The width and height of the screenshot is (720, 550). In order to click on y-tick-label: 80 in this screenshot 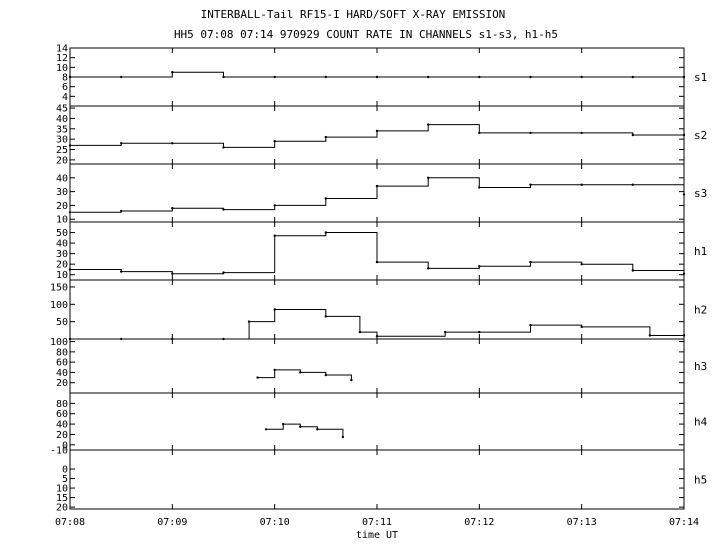, I will do `click(62, 352)`.